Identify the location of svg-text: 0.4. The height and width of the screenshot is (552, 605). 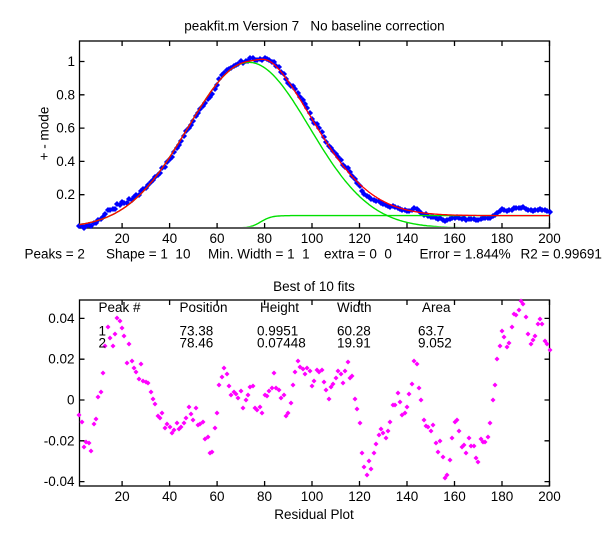
(65, 161).